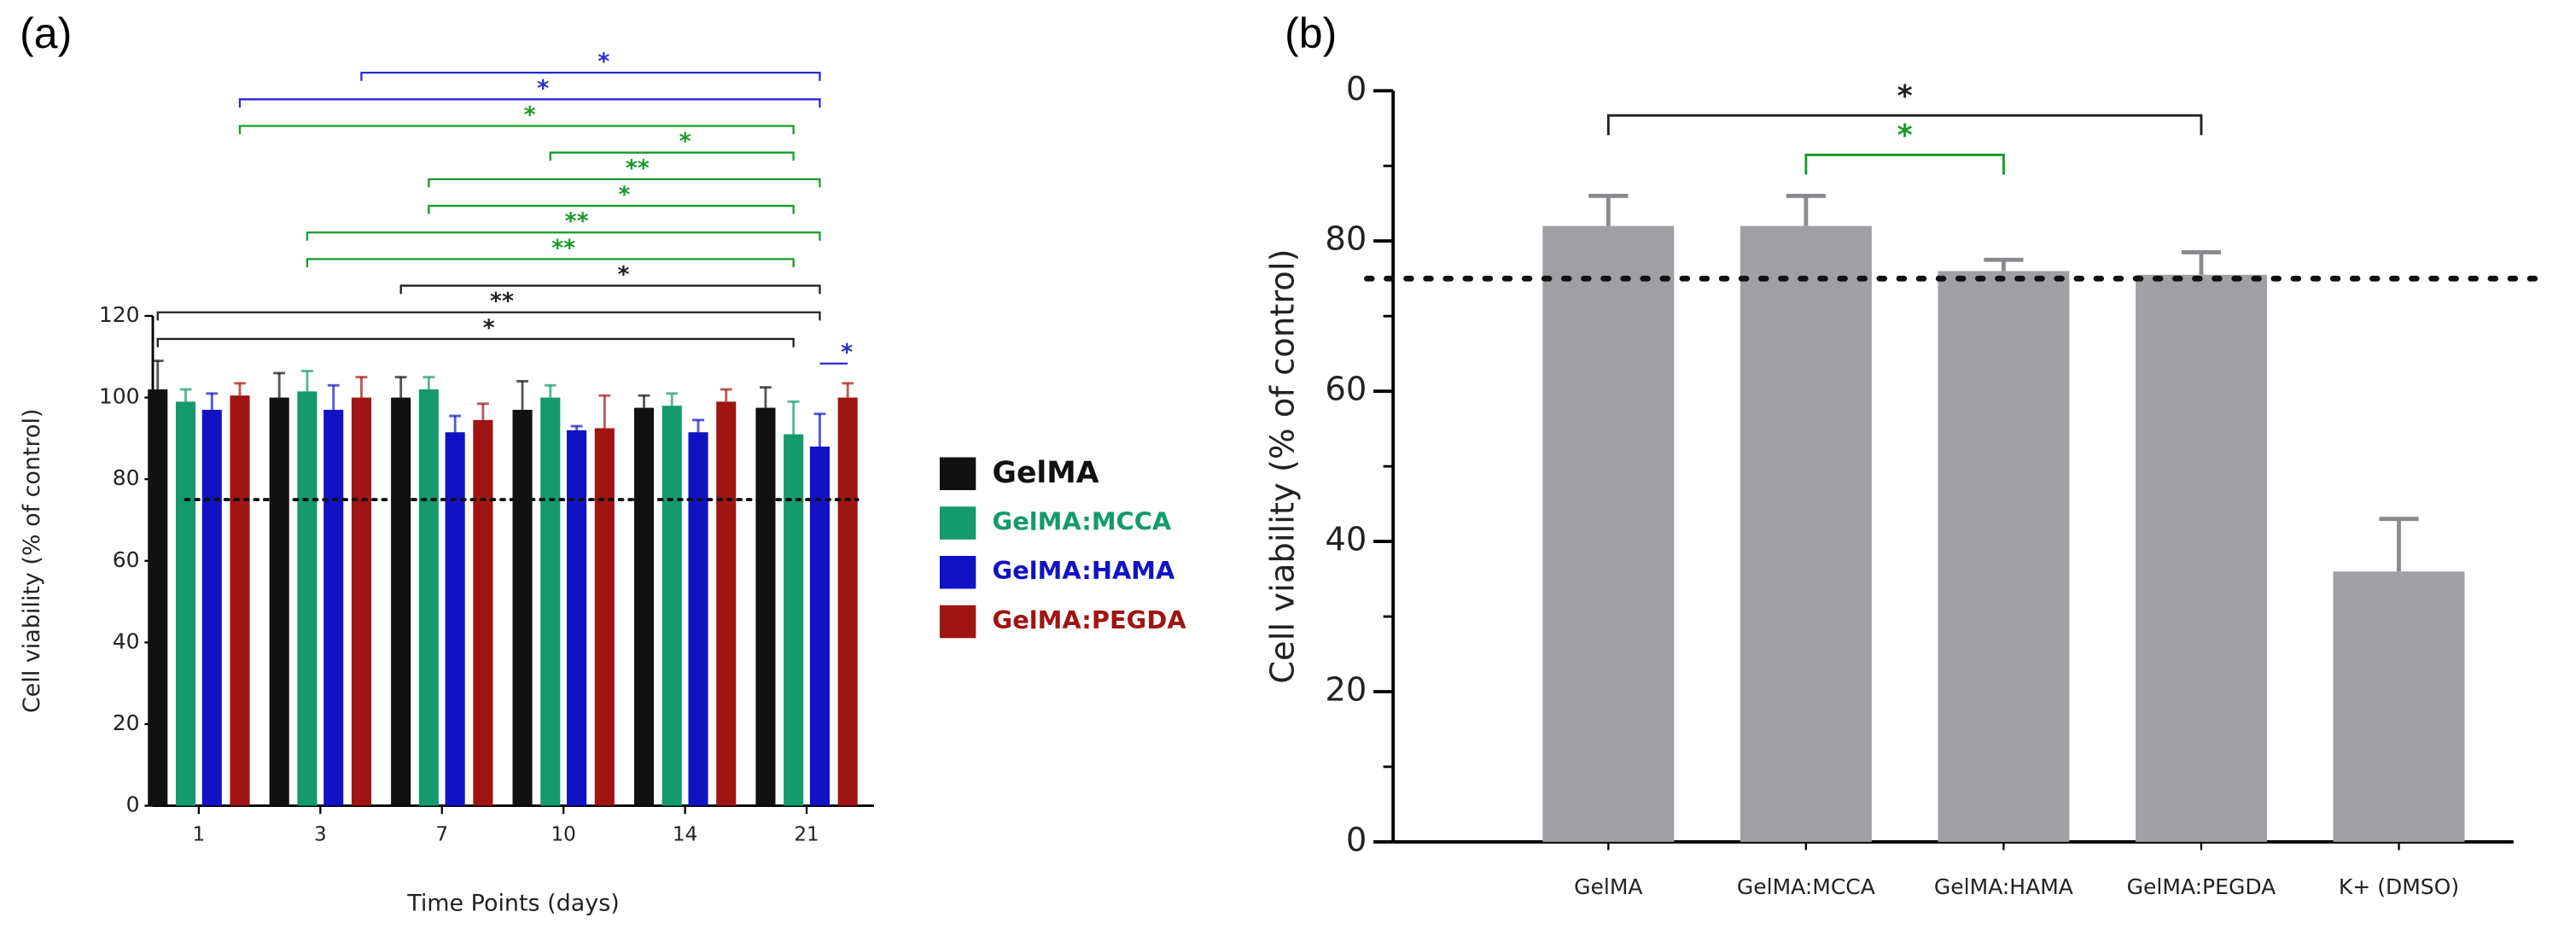 This screenshot has height=941, width=2576. I want to click on x-tick-label: GelMA:HAMA, so click(2003, 886).